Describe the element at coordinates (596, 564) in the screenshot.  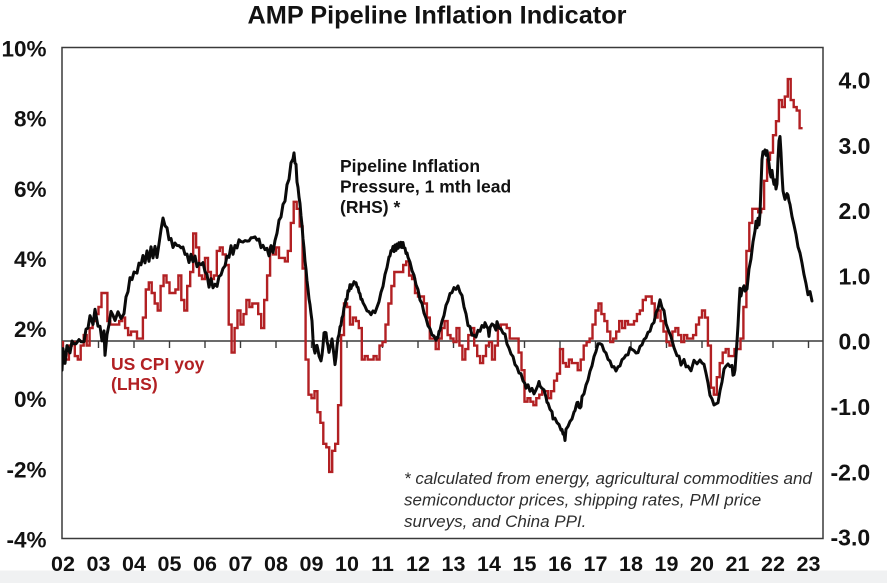
I see `svg-text: 17` at that location.